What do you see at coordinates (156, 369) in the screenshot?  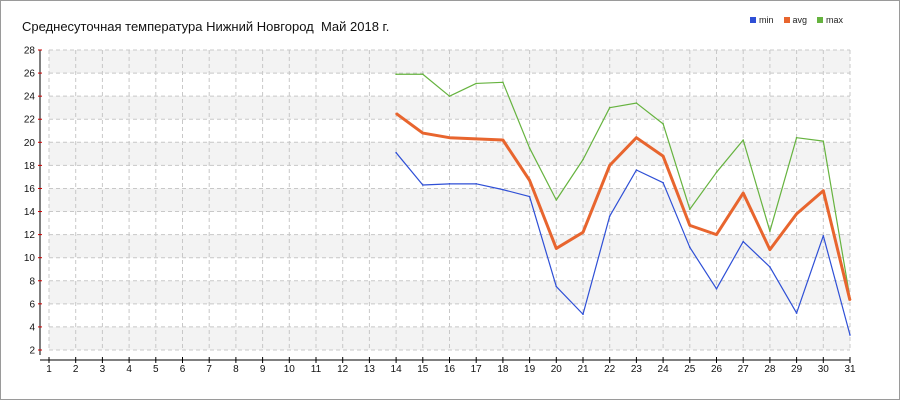 I see `x-tick-label: 5` at bounding box center [156, 369].